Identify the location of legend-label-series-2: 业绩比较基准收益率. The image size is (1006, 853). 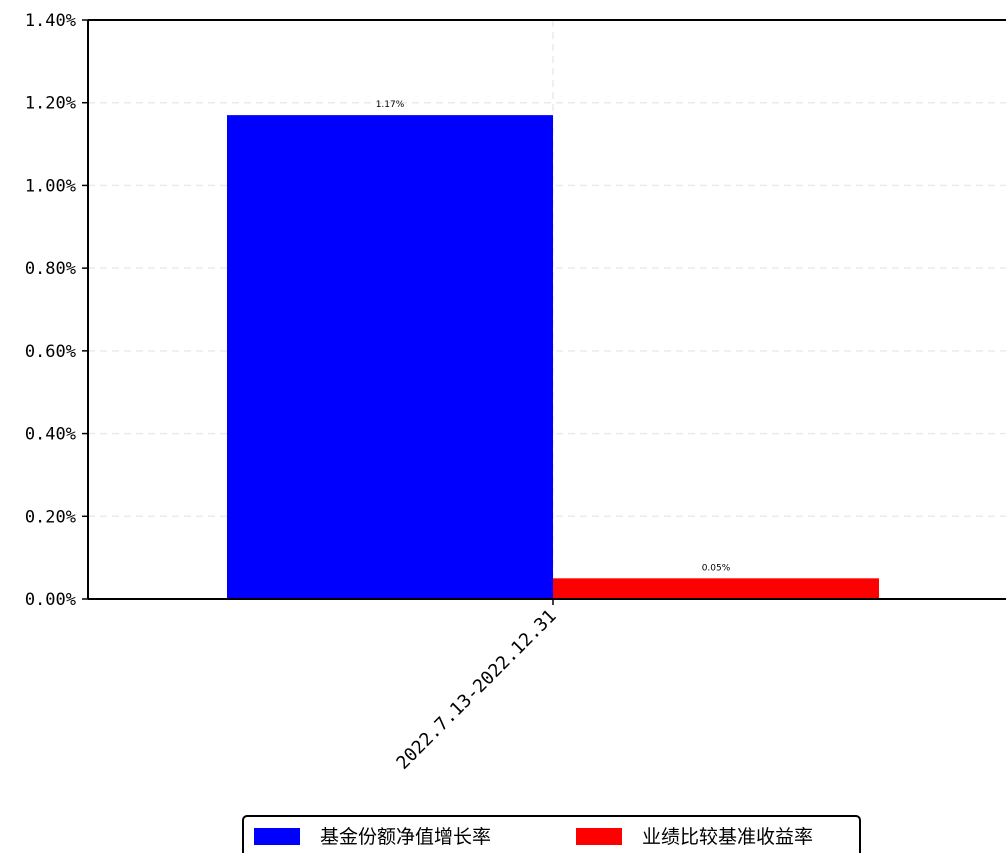
(727, 837).